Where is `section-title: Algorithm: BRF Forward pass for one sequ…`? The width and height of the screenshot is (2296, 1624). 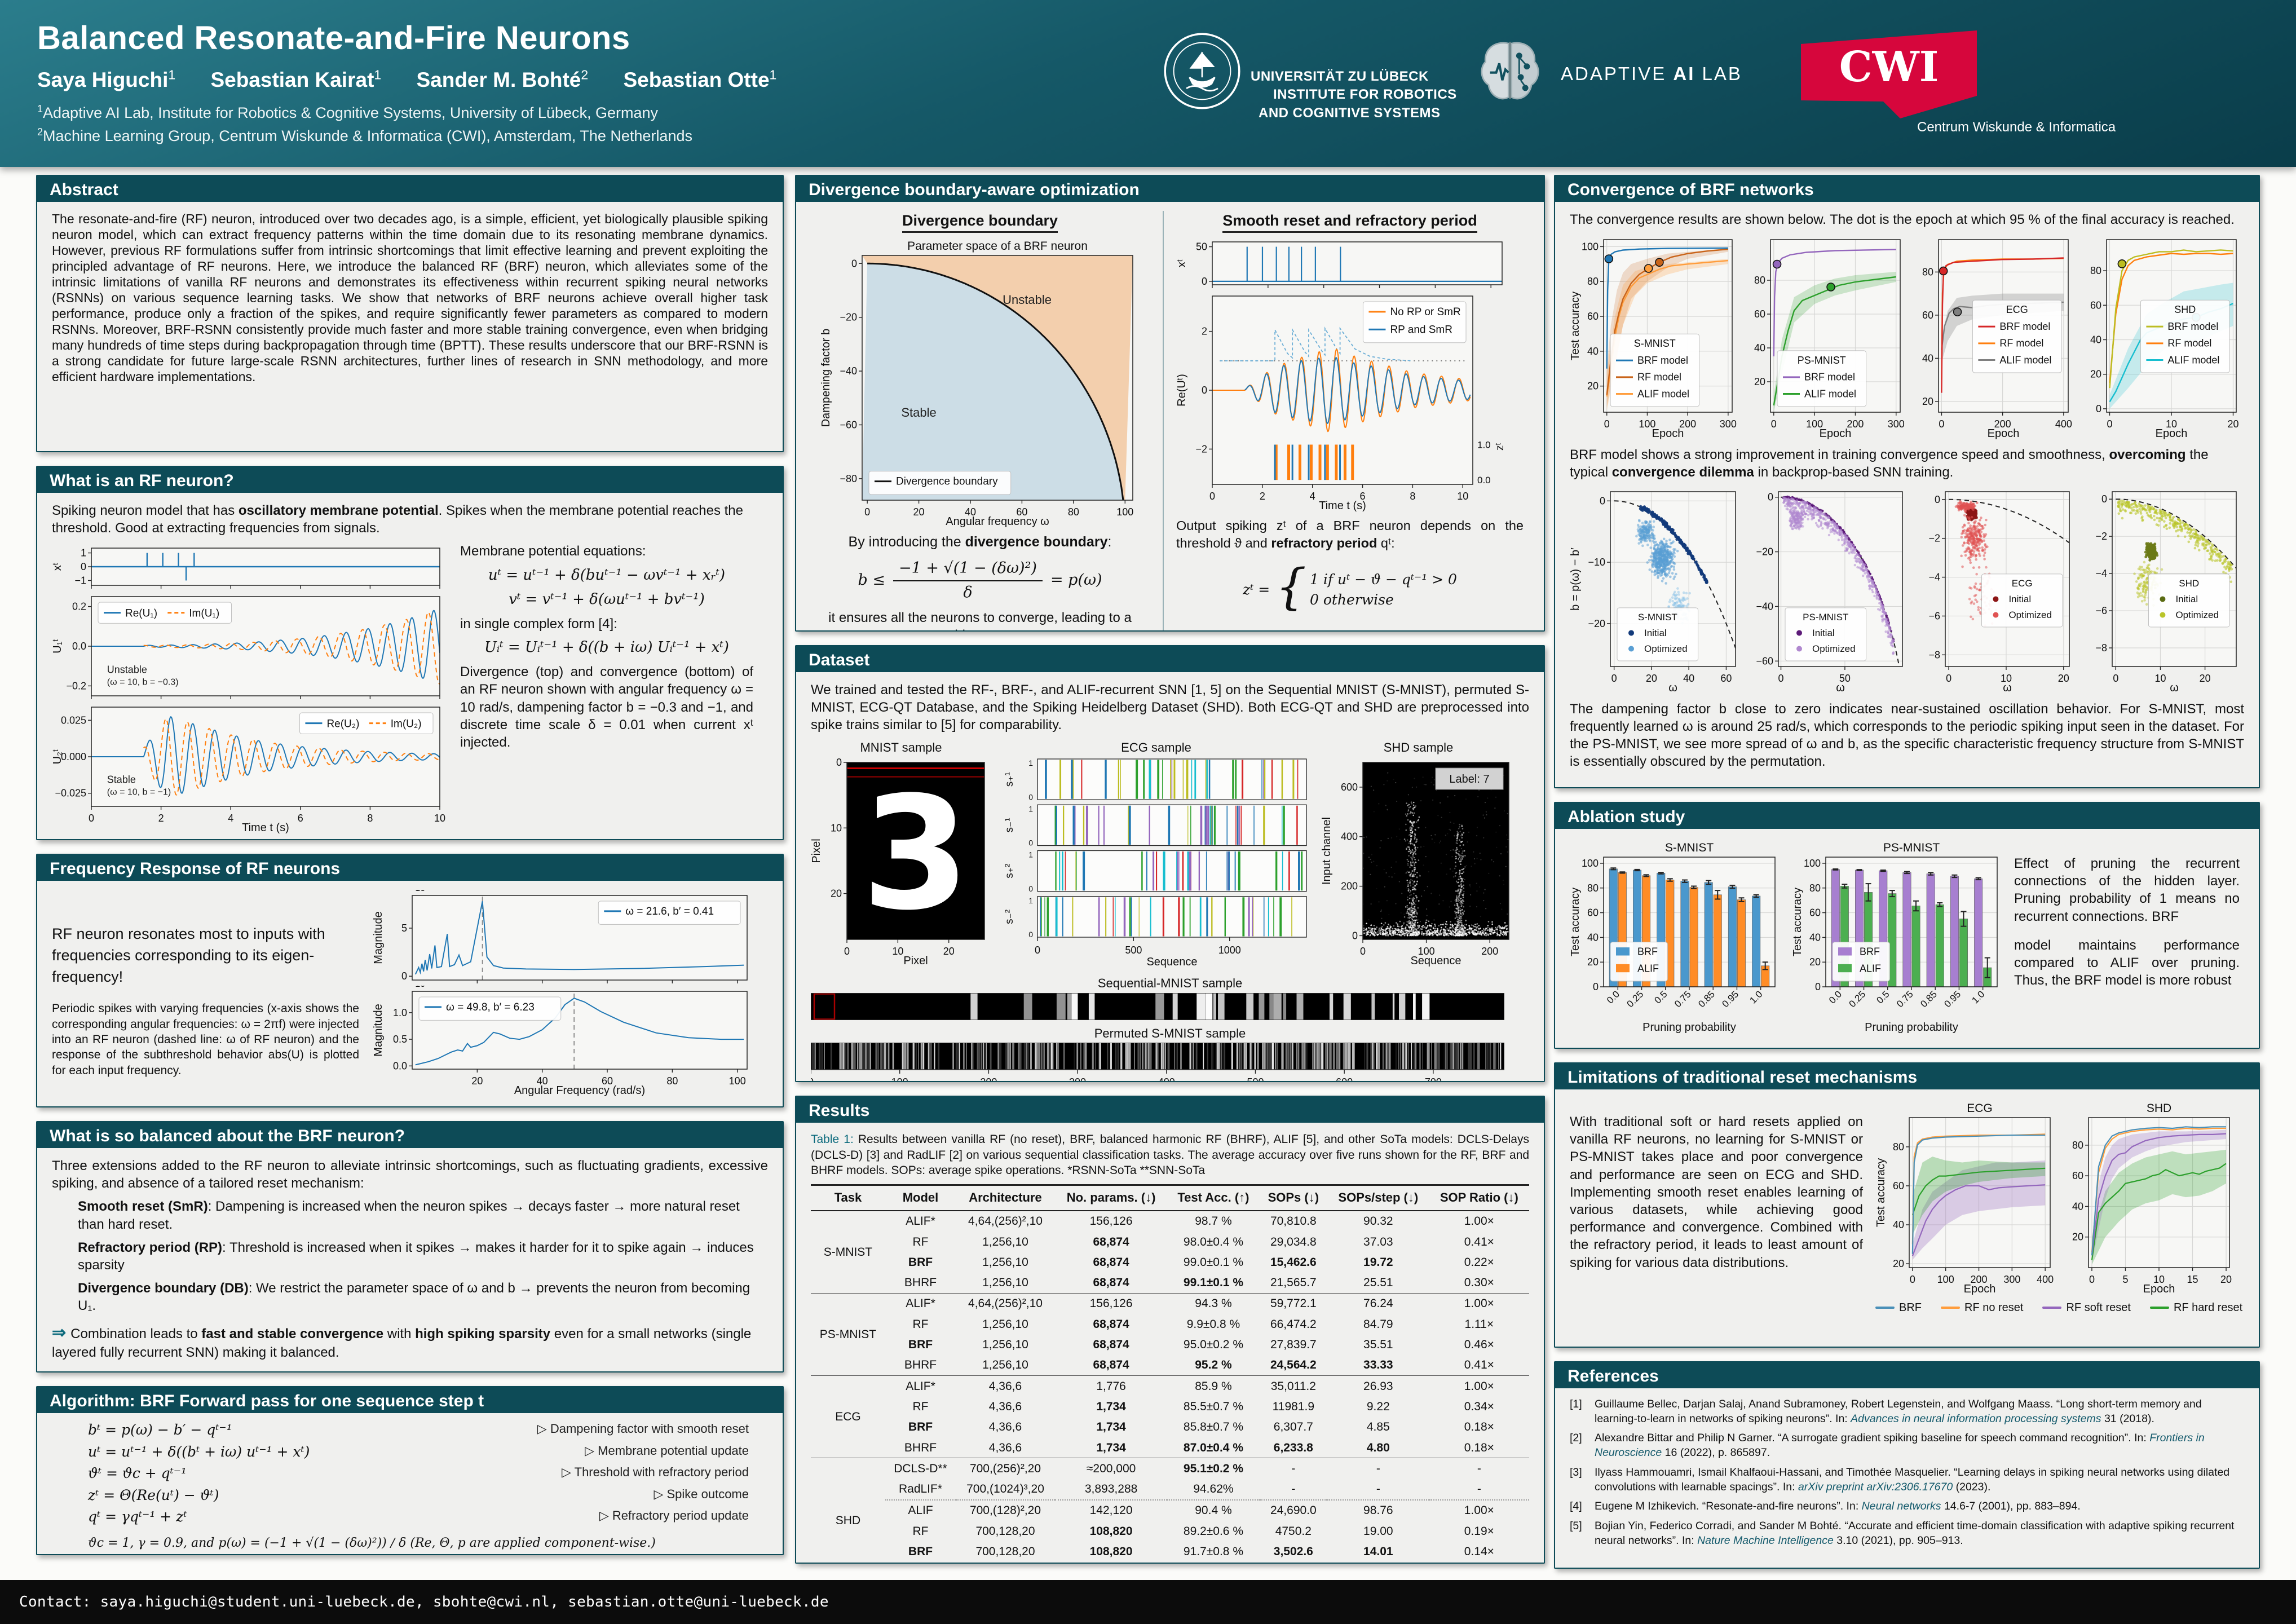
section-title: Algorithm: BRF Forward pass for one sequ… is located at coordinates (410, 1400).